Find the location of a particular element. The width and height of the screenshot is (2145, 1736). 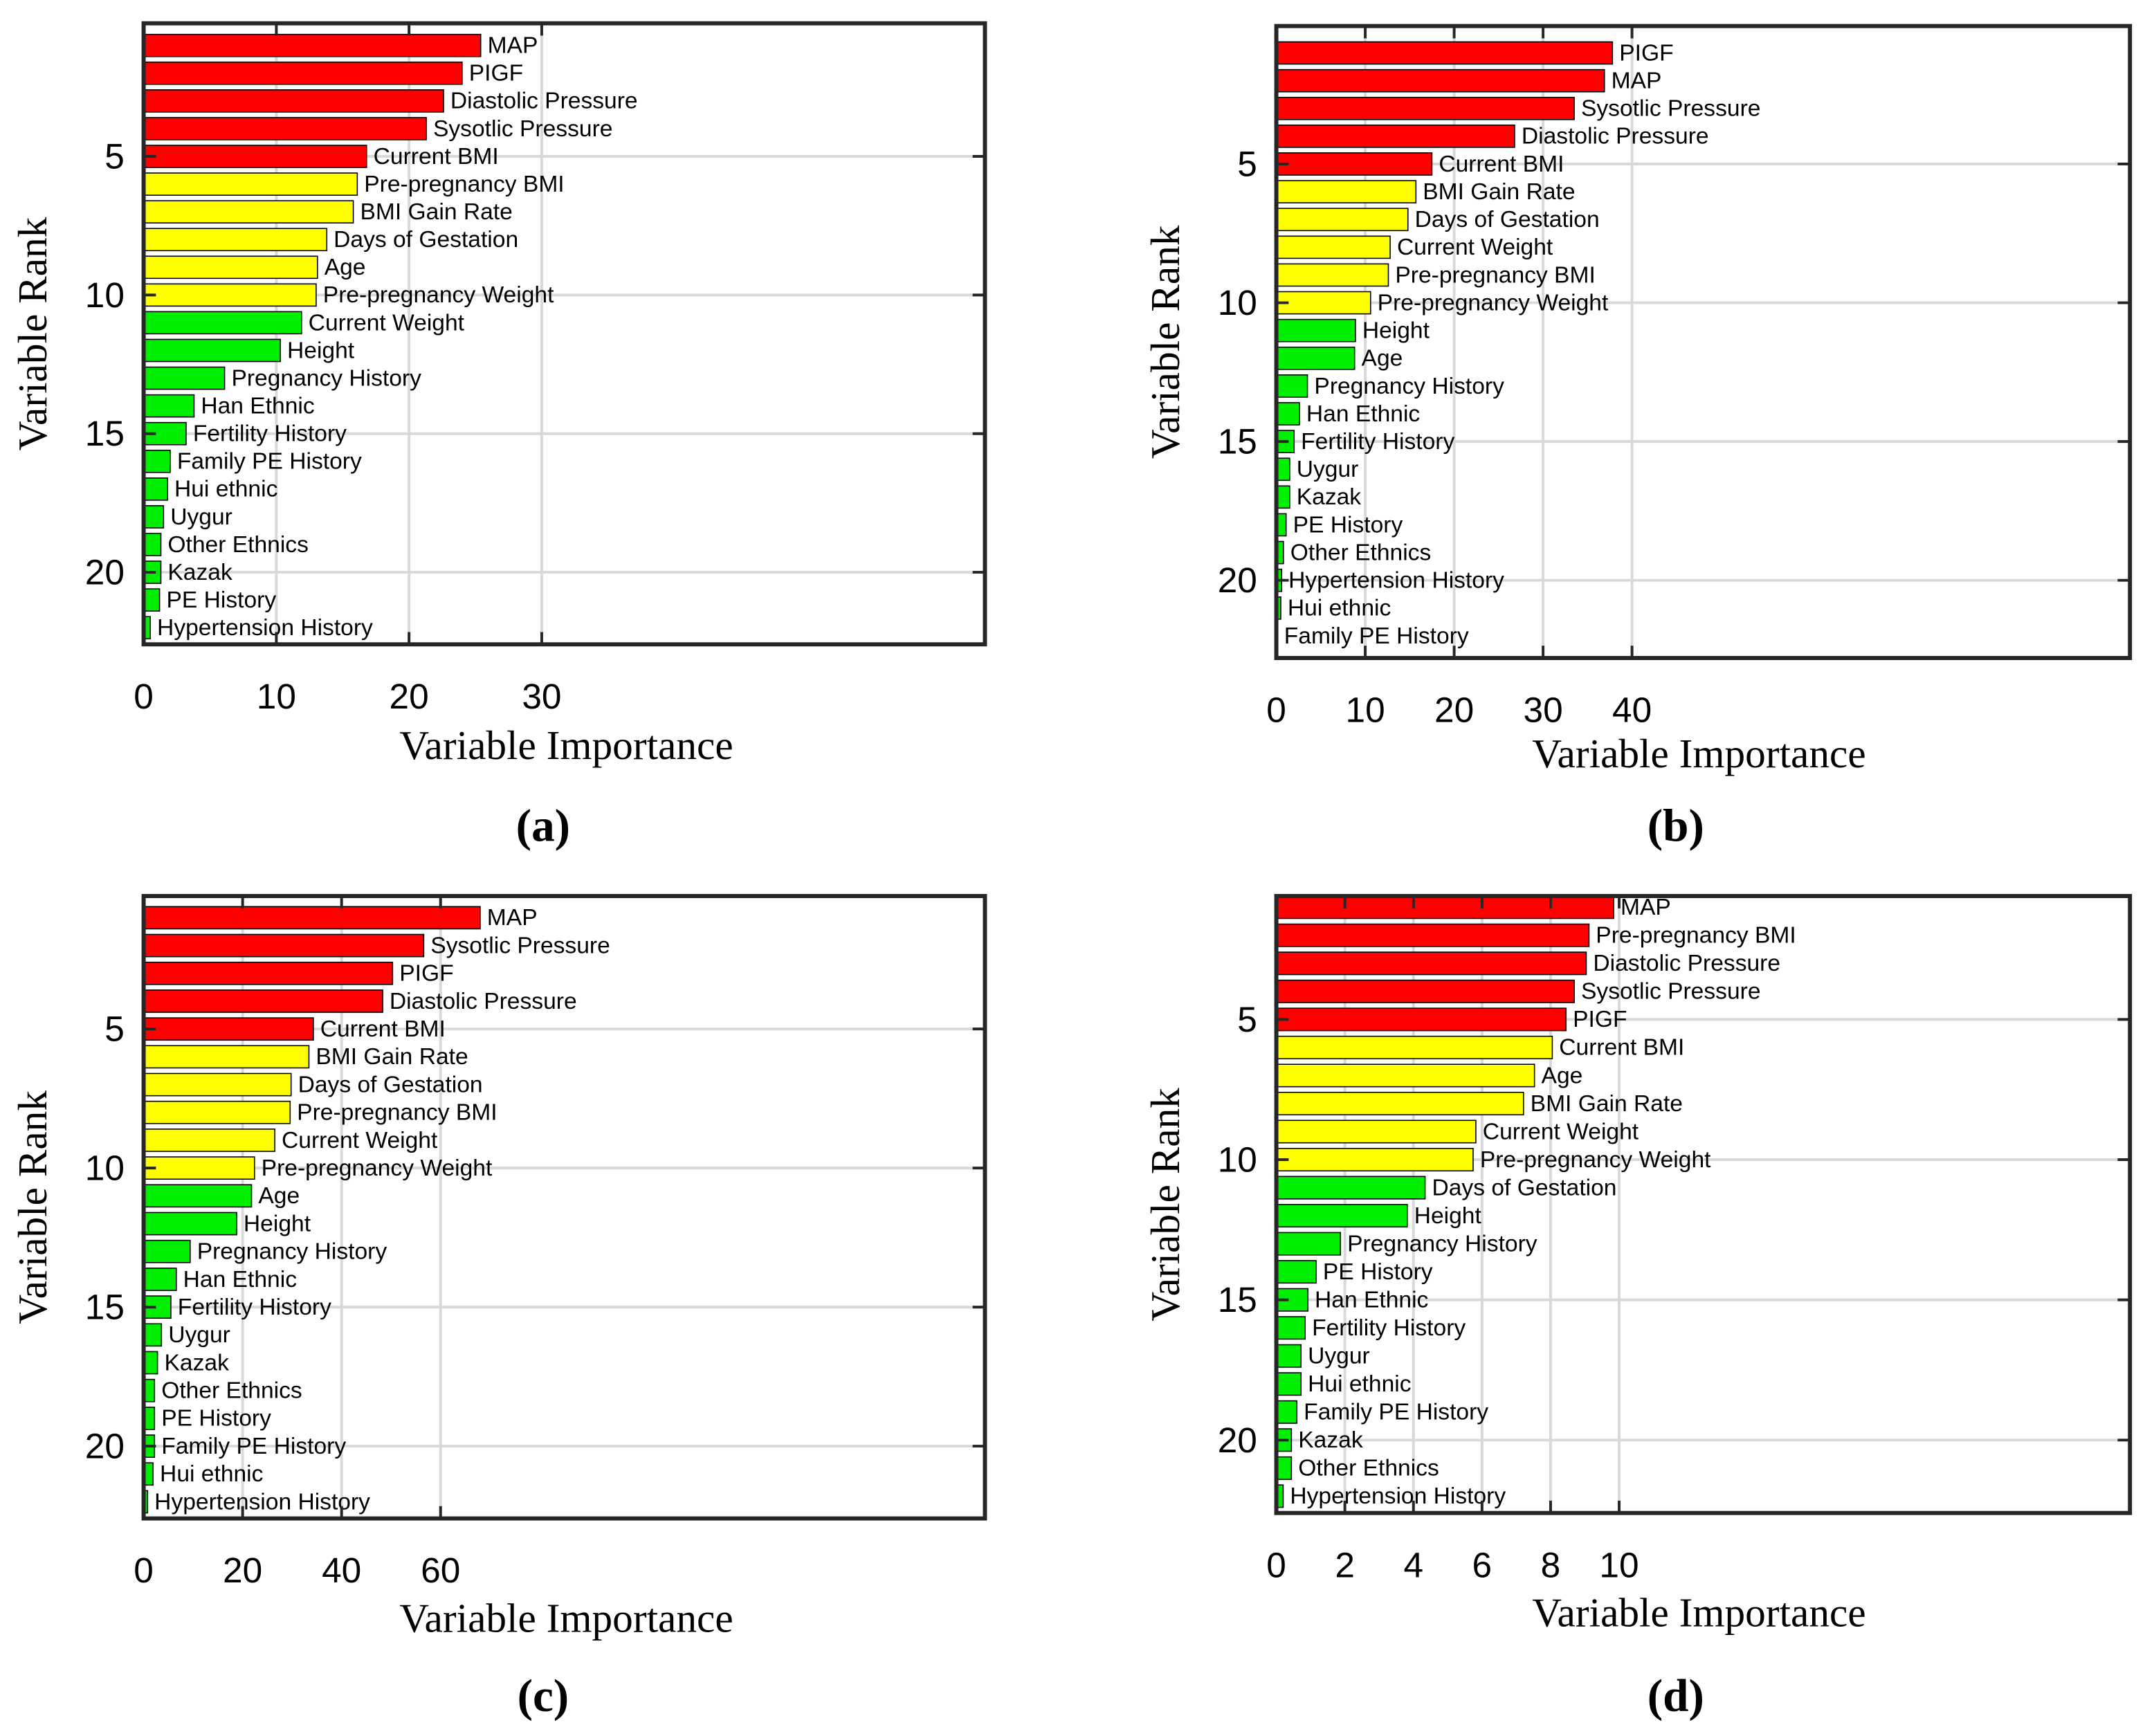

bar-label: Age is located at coordinates (279, 1196).